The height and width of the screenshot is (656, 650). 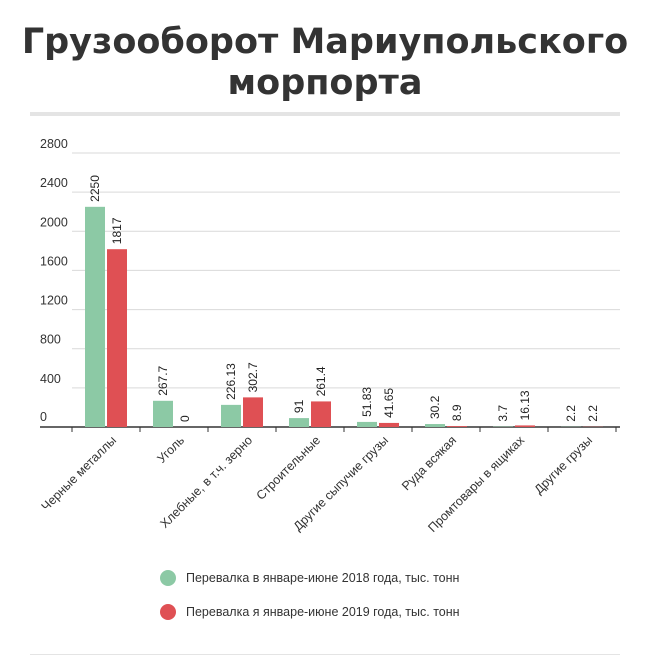 I want to click on x-category-label: Руда всякая, so click(x=429, y=463).